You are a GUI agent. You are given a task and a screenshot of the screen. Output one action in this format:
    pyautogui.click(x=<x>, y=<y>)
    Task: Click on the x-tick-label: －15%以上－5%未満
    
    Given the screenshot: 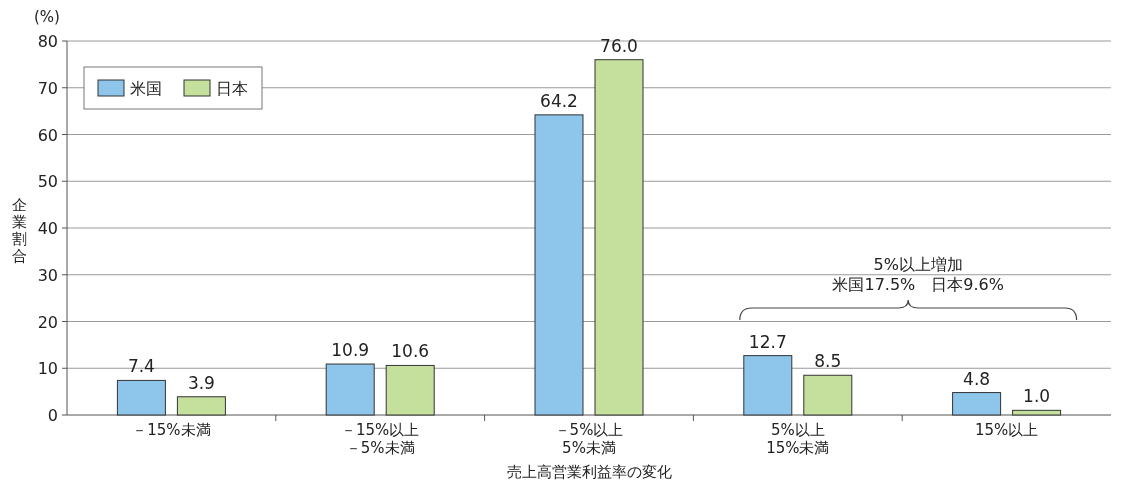 What is the action you would take?
    pyautogui.click(x=380, y=439)
    